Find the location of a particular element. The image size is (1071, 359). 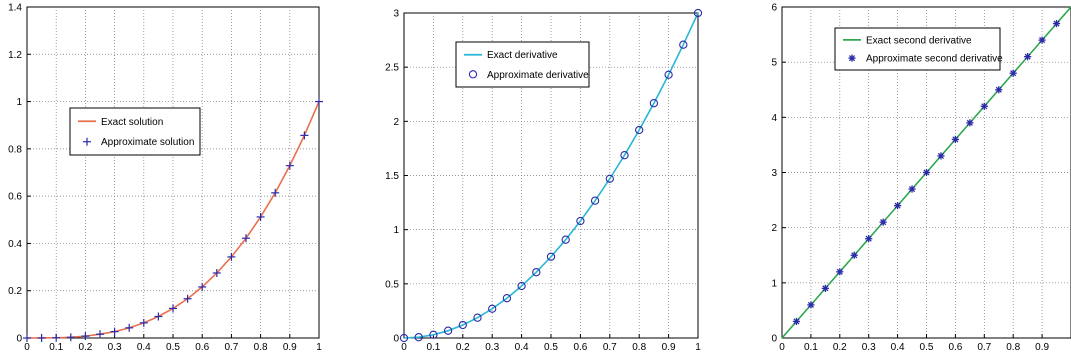

legend-label: Exact solution is located at coordinates (132, 122).